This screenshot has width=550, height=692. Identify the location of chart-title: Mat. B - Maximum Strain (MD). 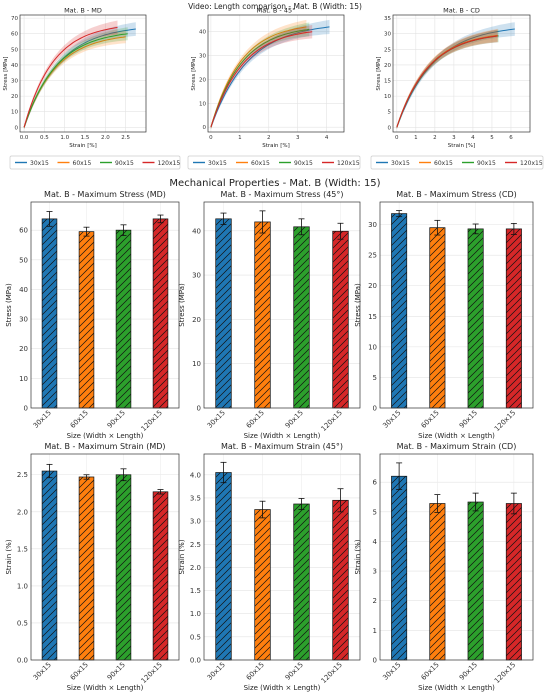
(105, 446).